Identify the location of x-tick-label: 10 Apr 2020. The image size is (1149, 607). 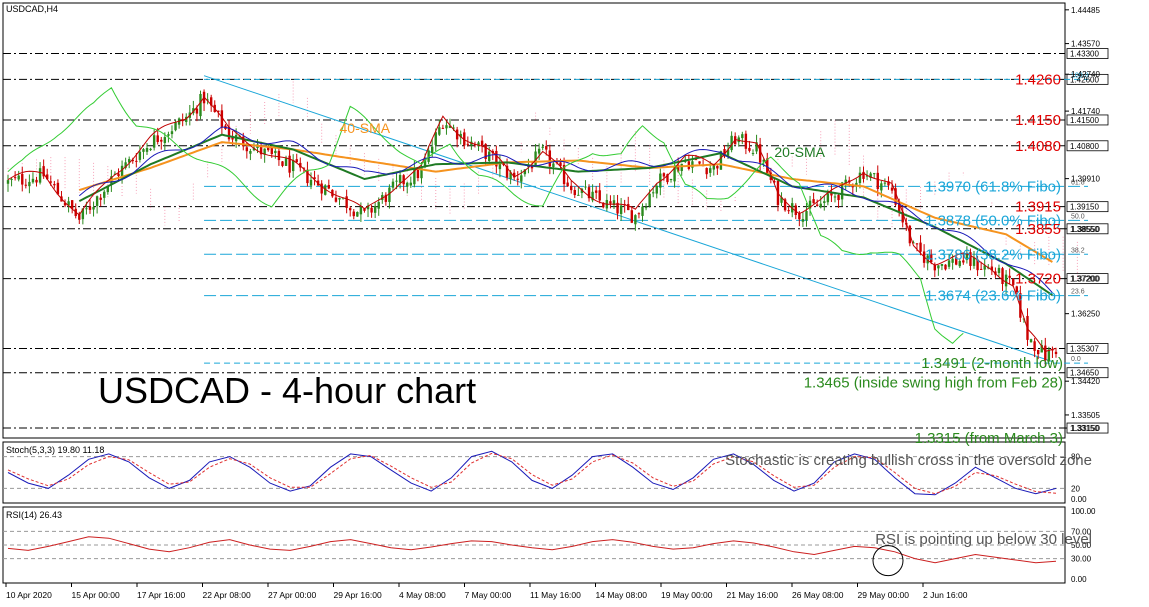
(29, 595).